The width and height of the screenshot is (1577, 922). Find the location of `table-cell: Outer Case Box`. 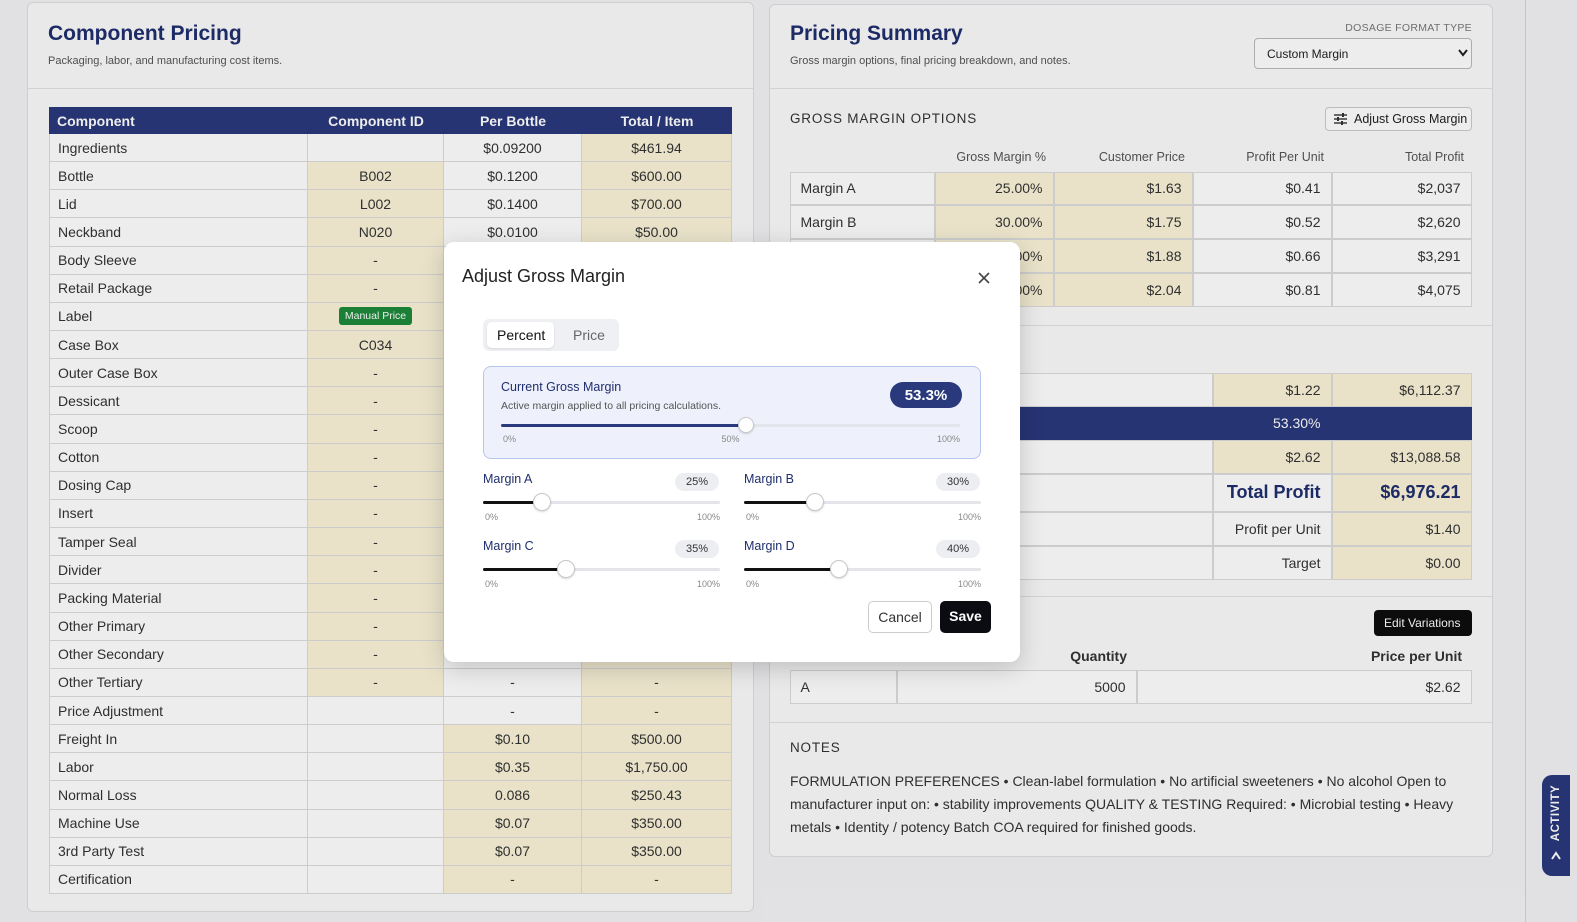

table-cell: Outer Case Box is located at coordinates (178, 373).